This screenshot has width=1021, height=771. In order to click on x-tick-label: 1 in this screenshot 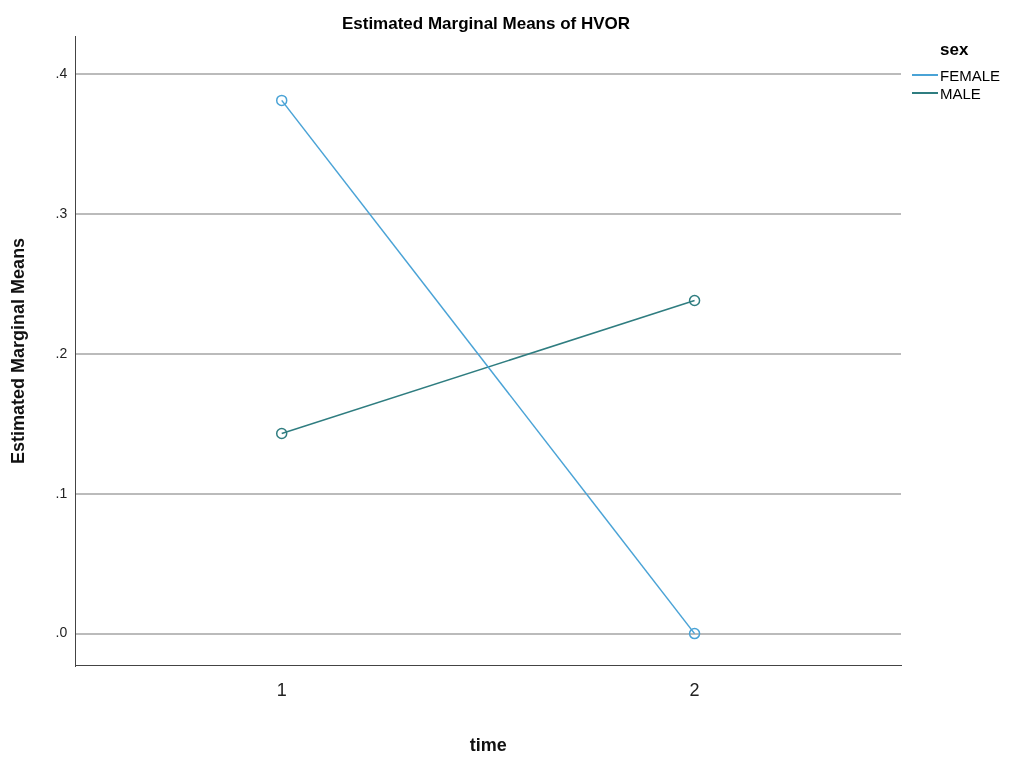, I will do `click(281, 689)`.